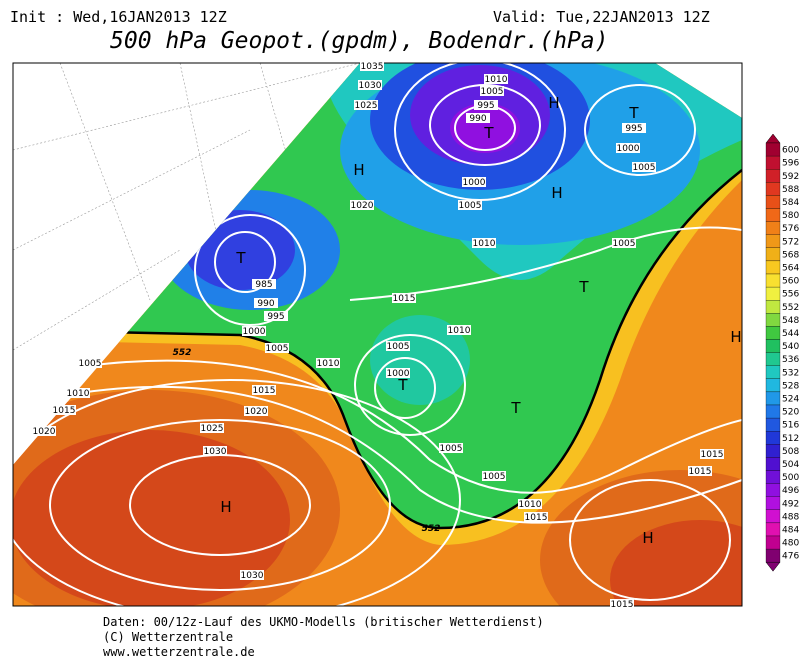  What do you see at coordinates (676, 563) in the screenshot?
I see `field-red` at bounding box center [676, 563].